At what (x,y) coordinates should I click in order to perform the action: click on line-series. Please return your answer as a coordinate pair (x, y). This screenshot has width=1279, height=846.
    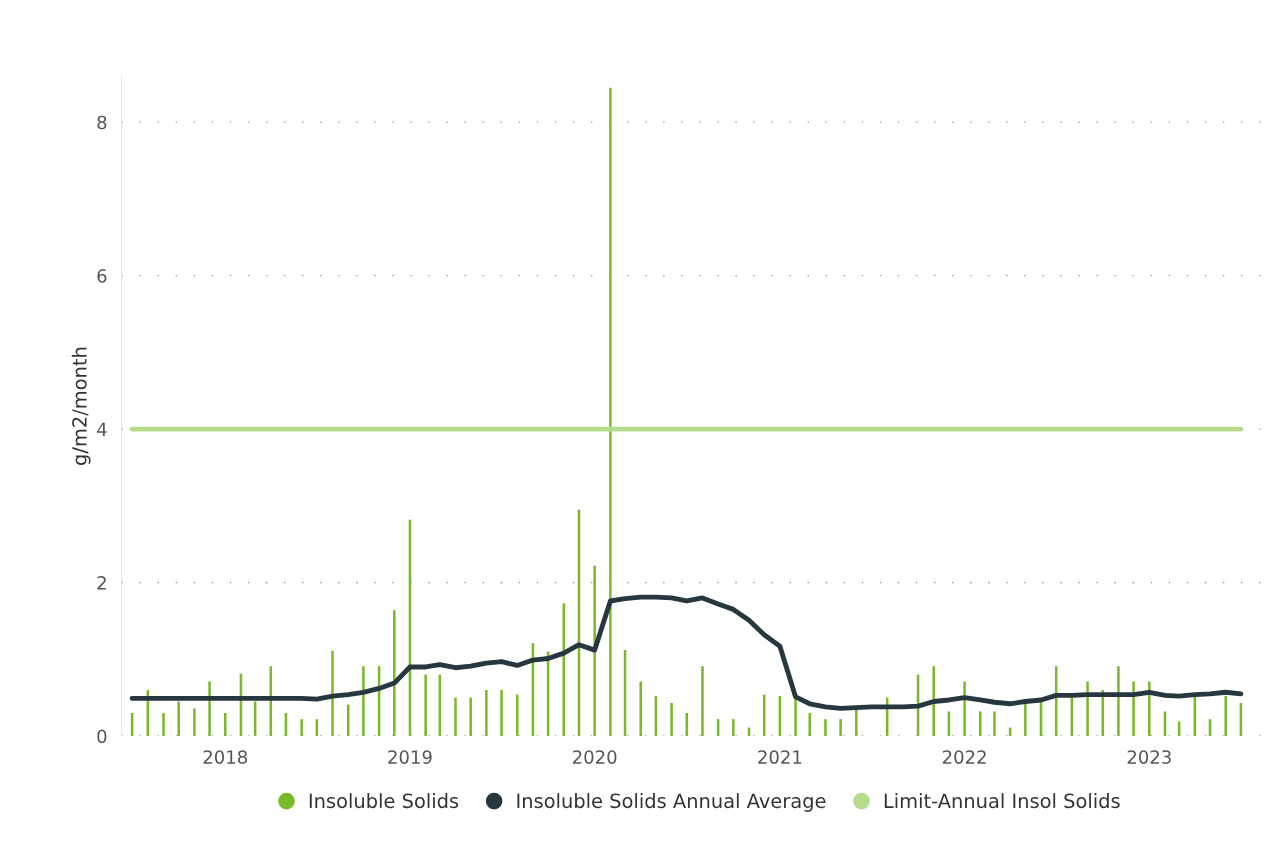
    Looking at the image, I should click on (686, 652).